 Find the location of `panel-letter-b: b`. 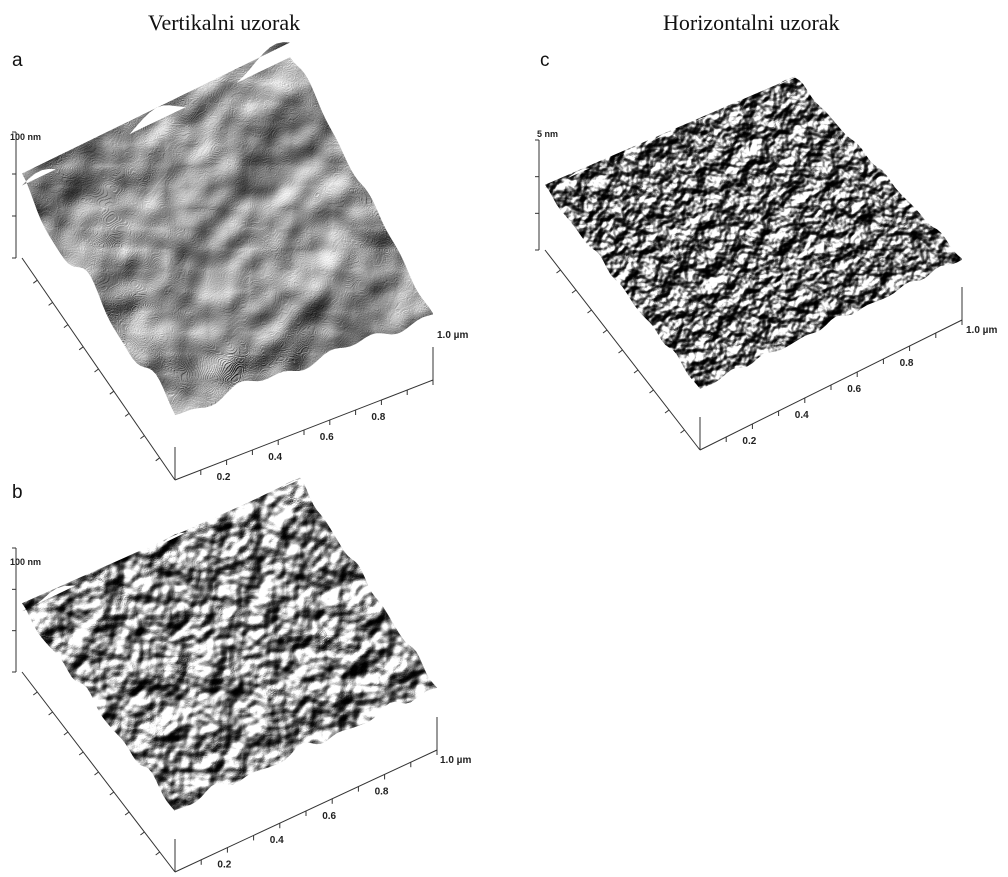

panel-letter-b: b is located at coordinates (17, 492).